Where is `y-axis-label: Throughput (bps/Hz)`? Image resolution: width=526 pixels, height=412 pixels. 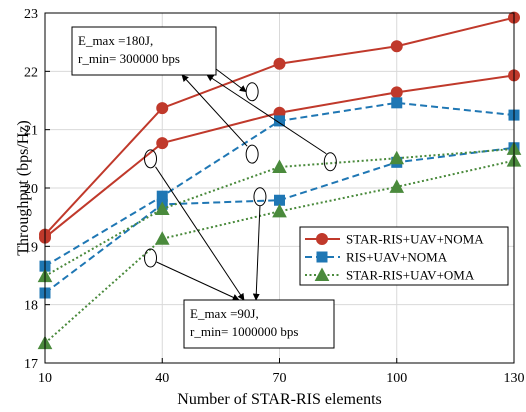 y-axis-label: Throughput (bps/Hz) is located at coordinates (23, 188).